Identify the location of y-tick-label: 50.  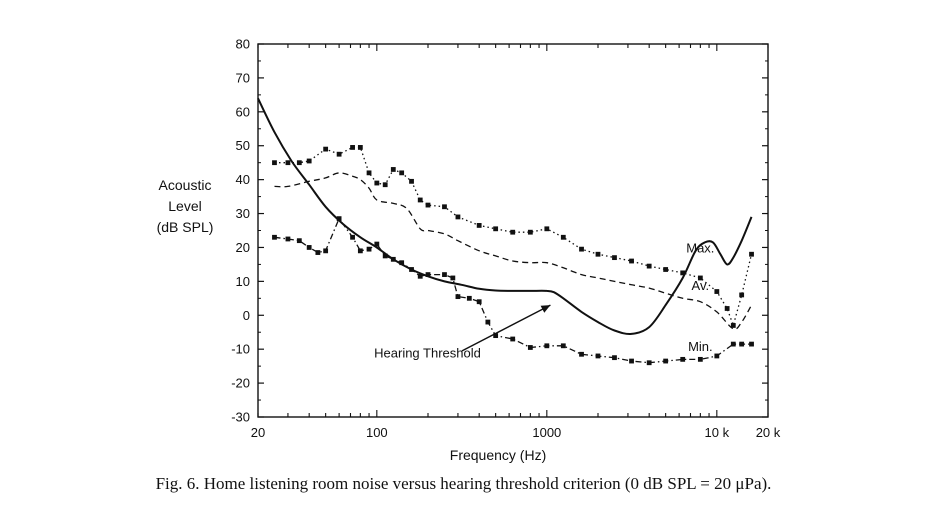
(243, 145).